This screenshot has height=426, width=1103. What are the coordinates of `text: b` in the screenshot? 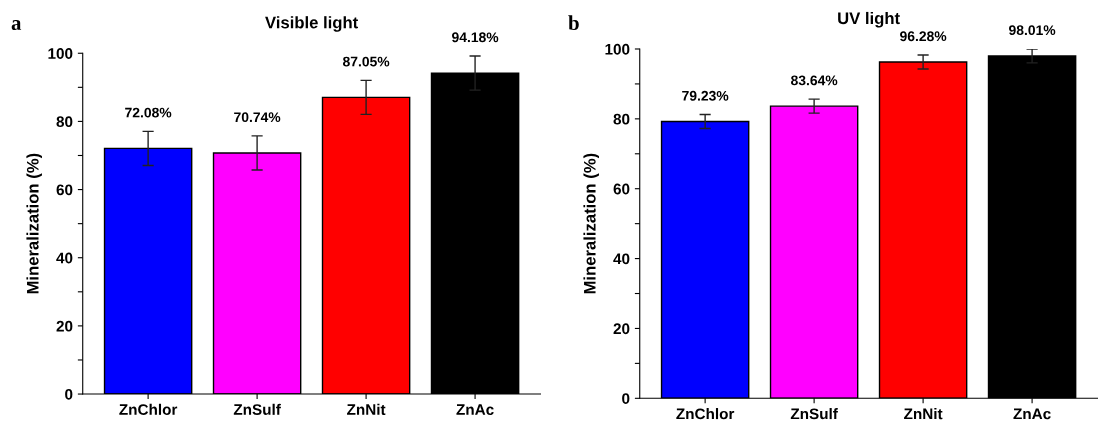 It's located at (573, 23).